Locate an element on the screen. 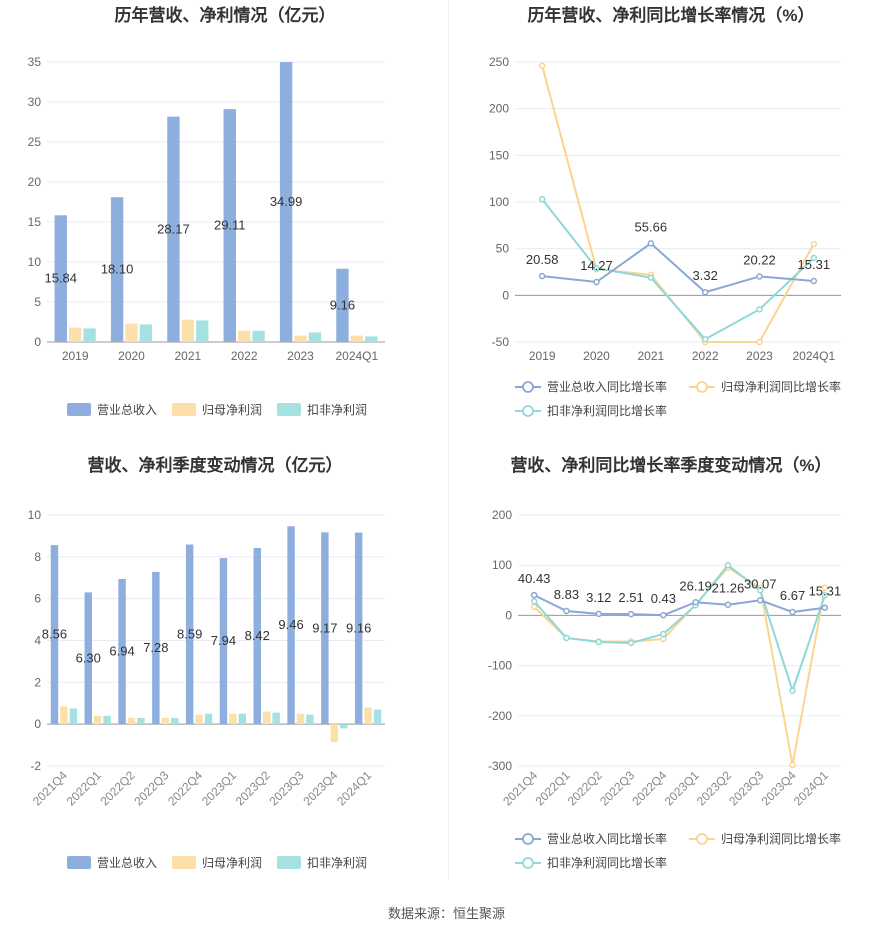 This screenshot has height=935, width=893. data-label: 30.07 is located at coordinates (760, 583).